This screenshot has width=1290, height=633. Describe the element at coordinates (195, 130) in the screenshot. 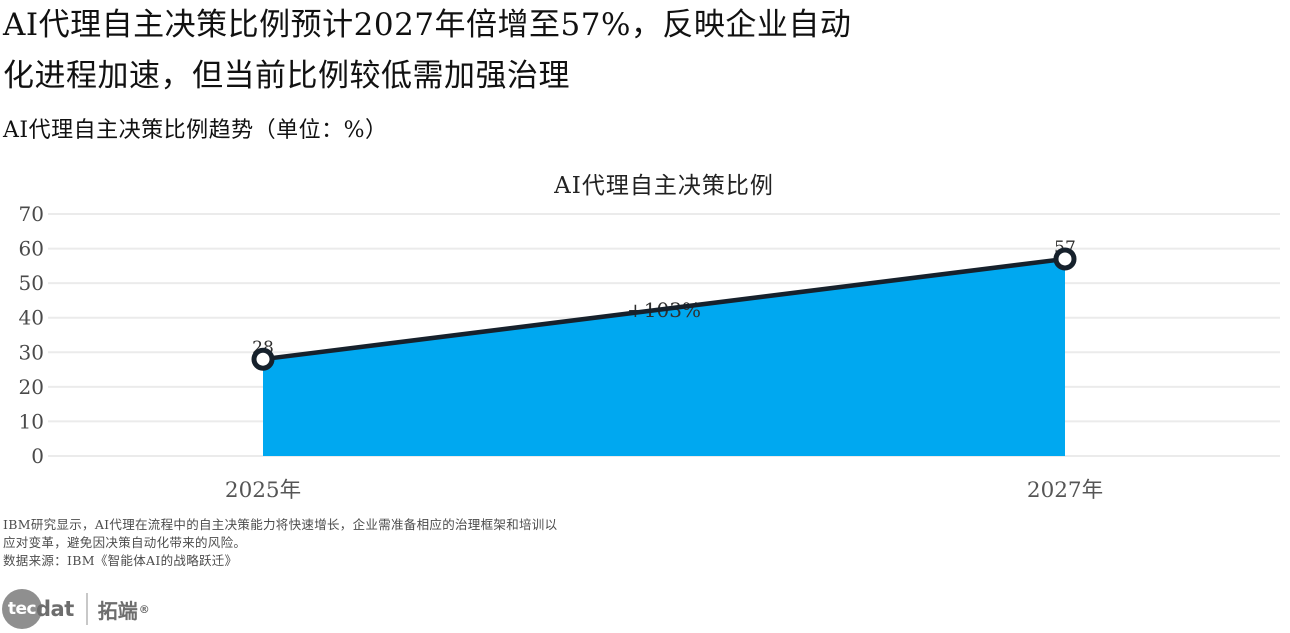

I see `page-subtitle: AI代理自主决策比例趋势（单位：%）` at that location.